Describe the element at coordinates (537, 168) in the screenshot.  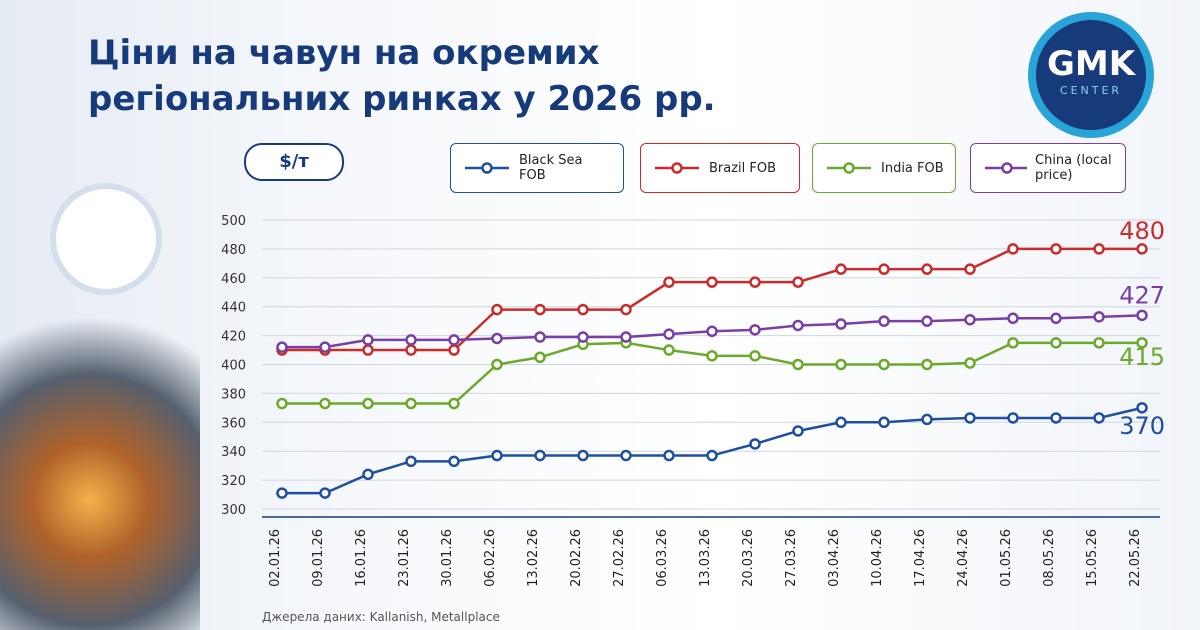
I see `legend-item: Black Sea FOB` at that location.